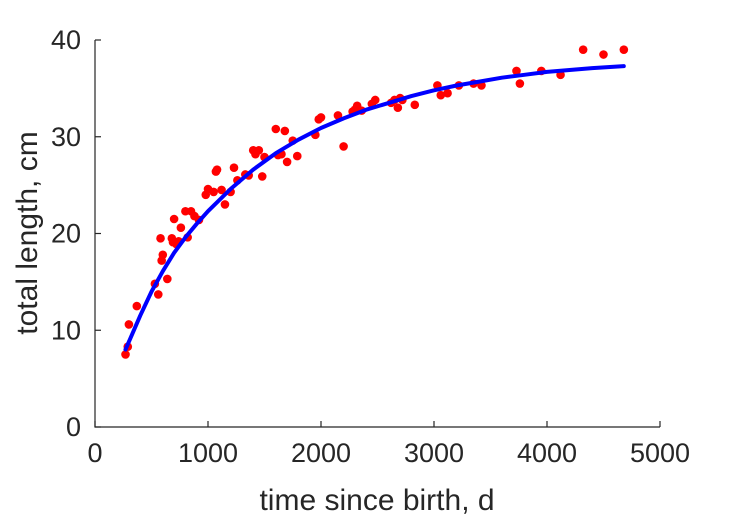  I want to click on x-tick-label: 0, so click(94, 453).